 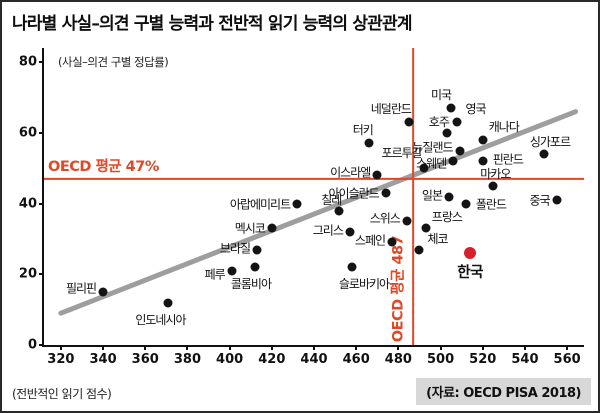 I want to click on point-label: 핀란드, so click(x=508, y=159).